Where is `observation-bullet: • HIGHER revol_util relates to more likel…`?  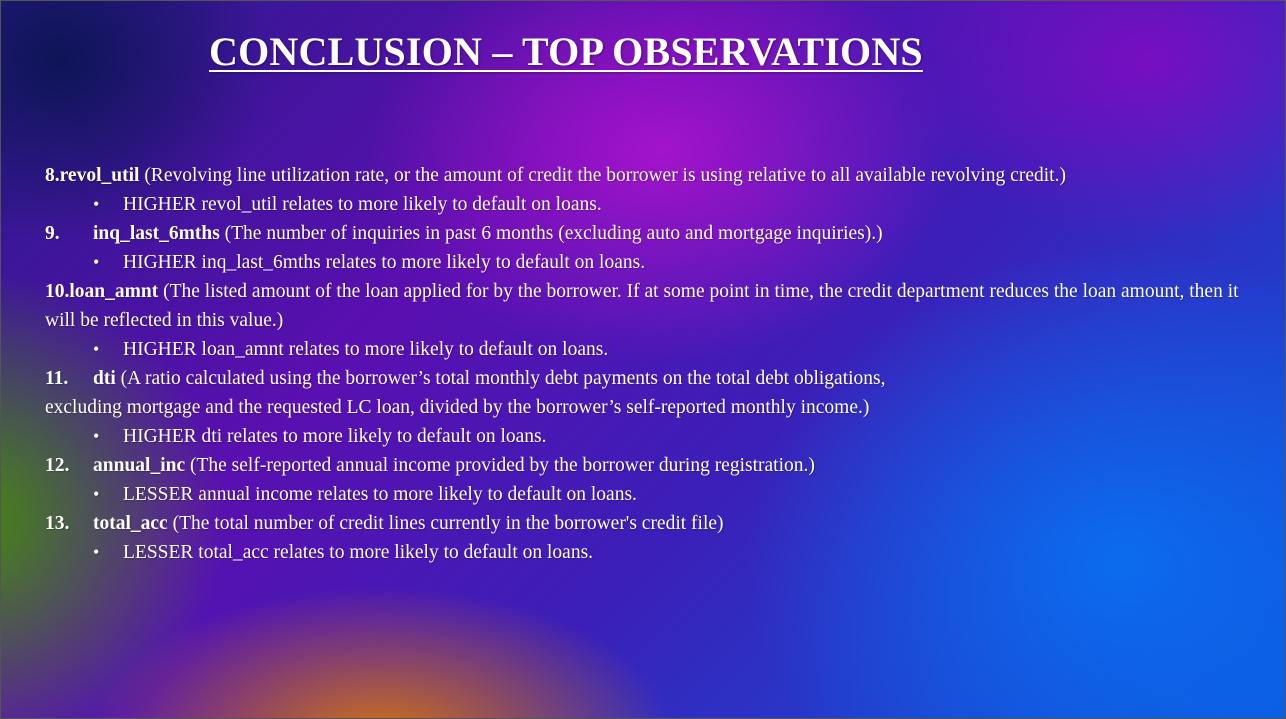
observation-bullet: • HIGHER revol_util relates to more likel… is located at coordinates (645, 204).